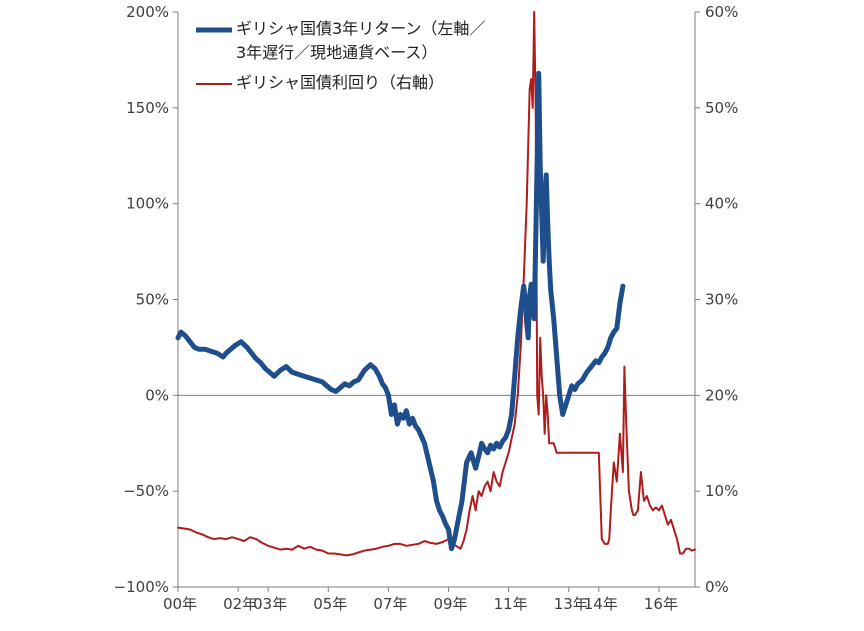 The image size is (864, 631). I want to click on right-tick-label: 40%, so click(721, 204).